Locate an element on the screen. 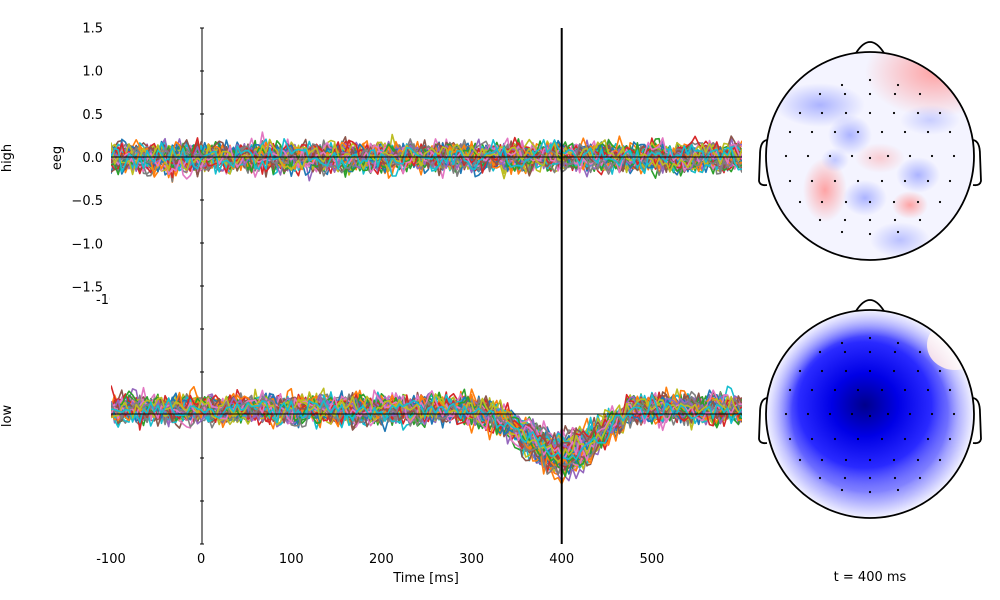  x-tick-label: 500 is located at coordinates (651, 559).